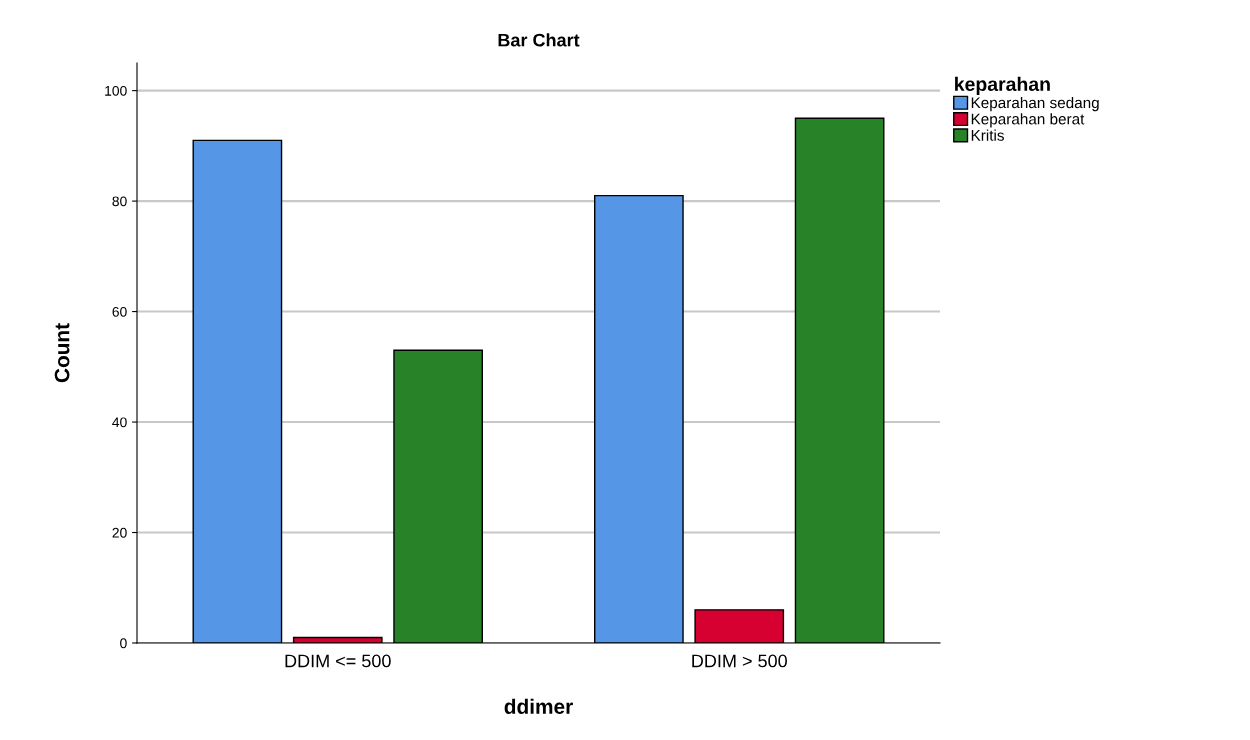  Describe the element at coordinates (1035, 104) in the screenshot. I see `legend-label: Keparahan sedang` at that location.